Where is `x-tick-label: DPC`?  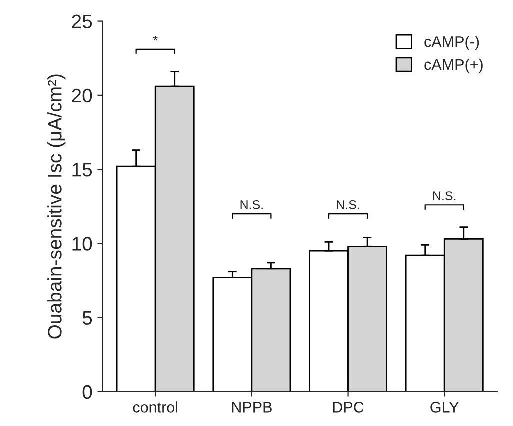
x-tick-label: DPC is located at coordinates (348, 407).